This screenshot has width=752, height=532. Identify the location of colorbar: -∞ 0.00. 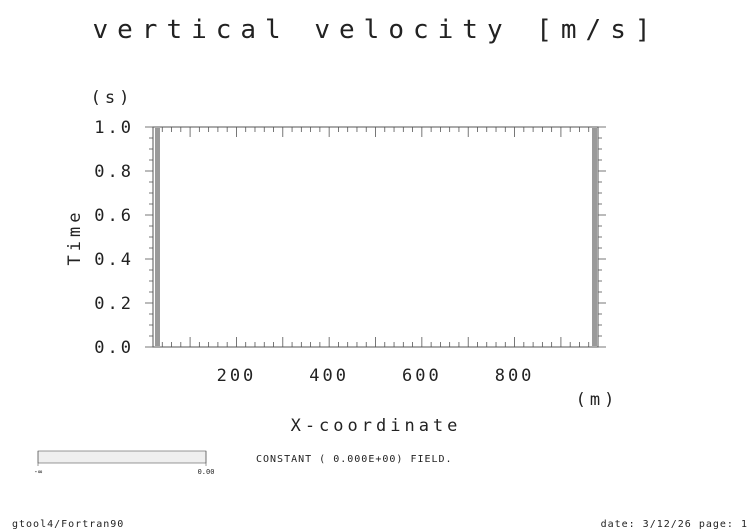
(124, 463).